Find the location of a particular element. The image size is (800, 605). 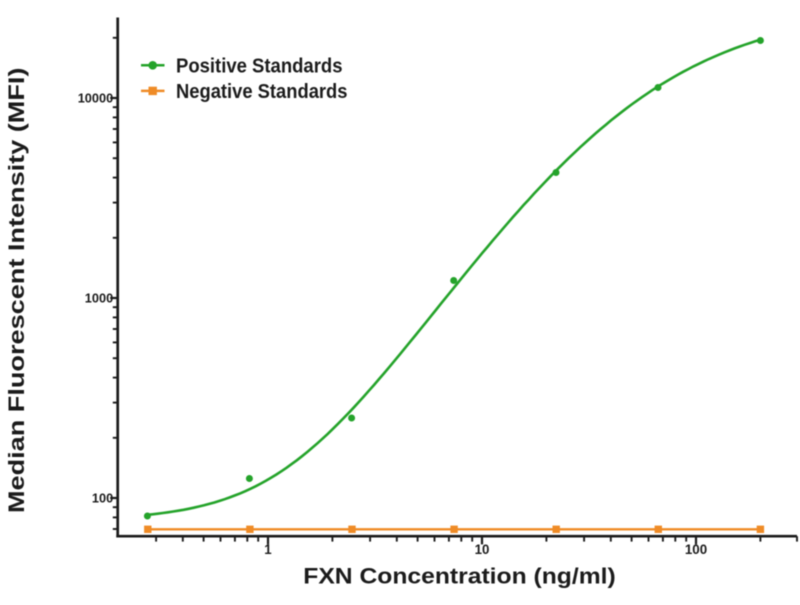

svg-text: Positive Standards is located at coordinates (259, 67).